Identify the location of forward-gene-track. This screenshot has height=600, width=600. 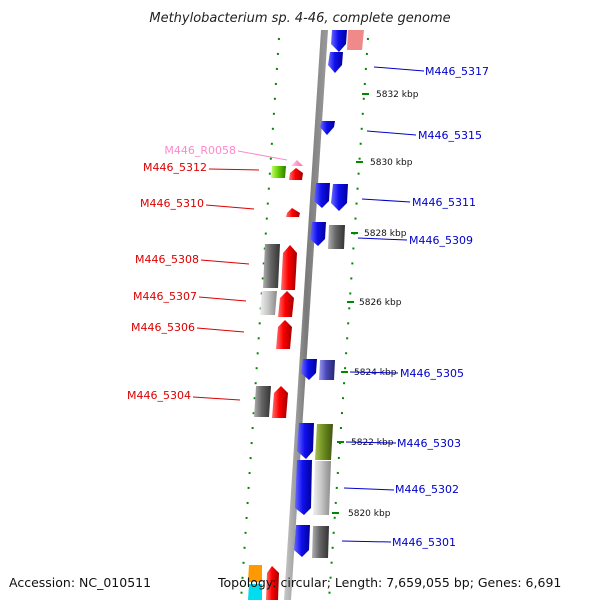
(329, 294).